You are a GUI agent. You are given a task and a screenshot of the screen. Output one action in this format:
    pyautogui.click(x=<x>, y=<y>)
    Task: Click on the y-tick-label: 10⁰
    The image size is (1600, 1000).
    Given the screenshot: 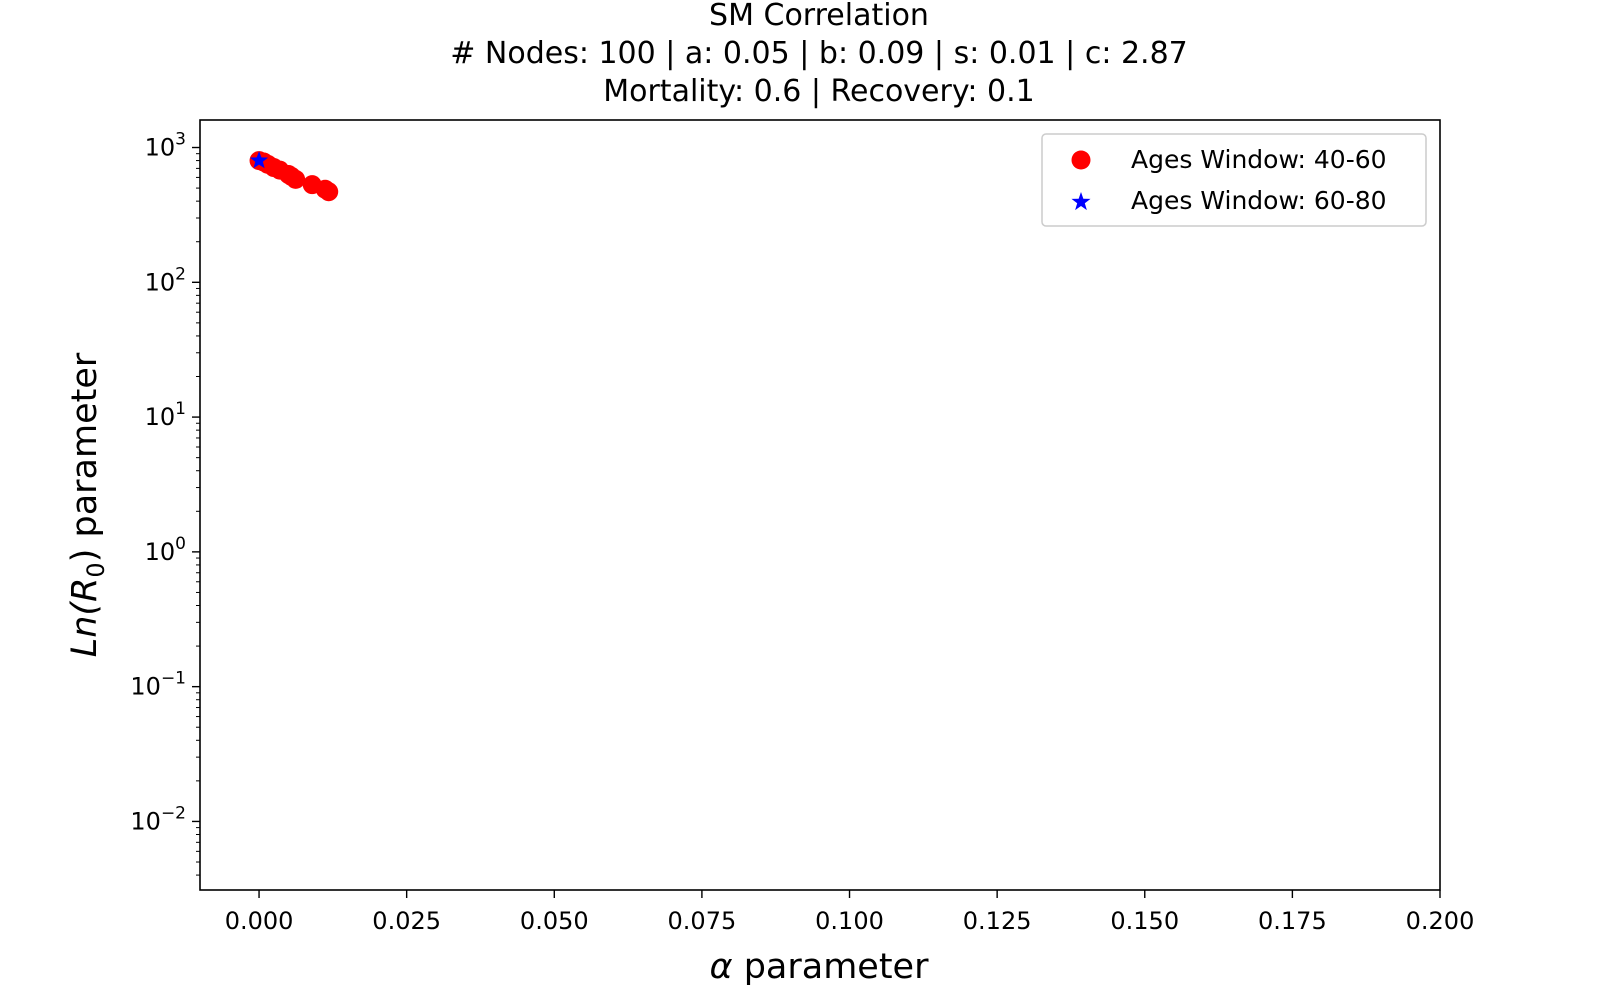 What is the action you would take?
    pyautogui.click(x=165, y=550)
    